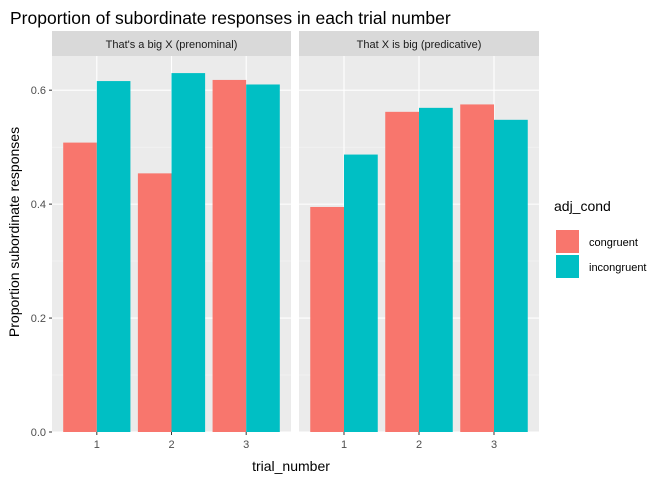 Image resolution: width=672 pixels, height=480 pixels. What do you see at coordinates (613, 243) in the screenshot?
I see `legend-label-congruent: congruent` at bounding box center [613, 243].